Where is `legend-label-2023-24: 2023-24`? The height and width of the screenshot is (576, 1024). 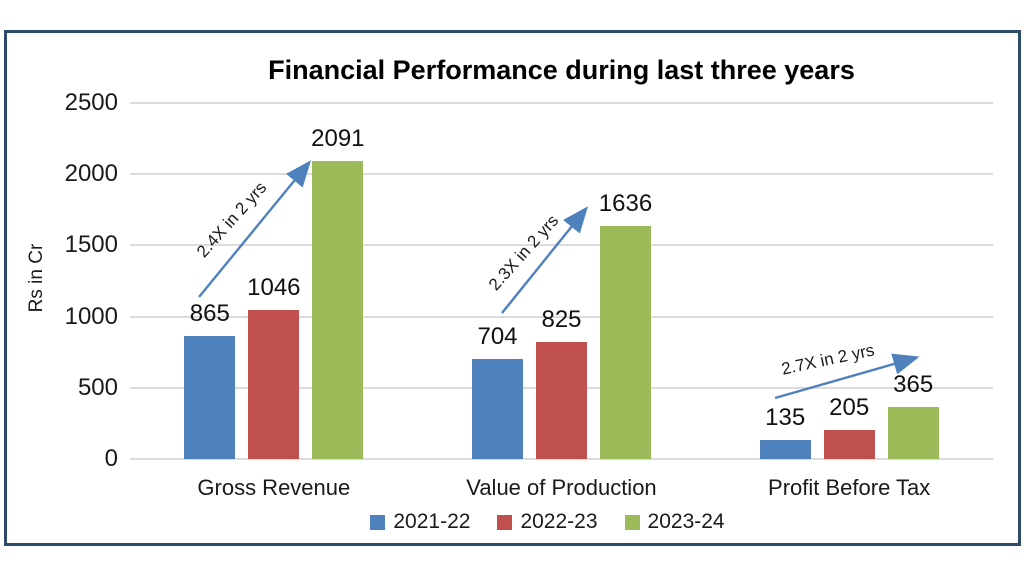 legend-label-2023-24: 2023-24 is located at coordinates (686, 521).